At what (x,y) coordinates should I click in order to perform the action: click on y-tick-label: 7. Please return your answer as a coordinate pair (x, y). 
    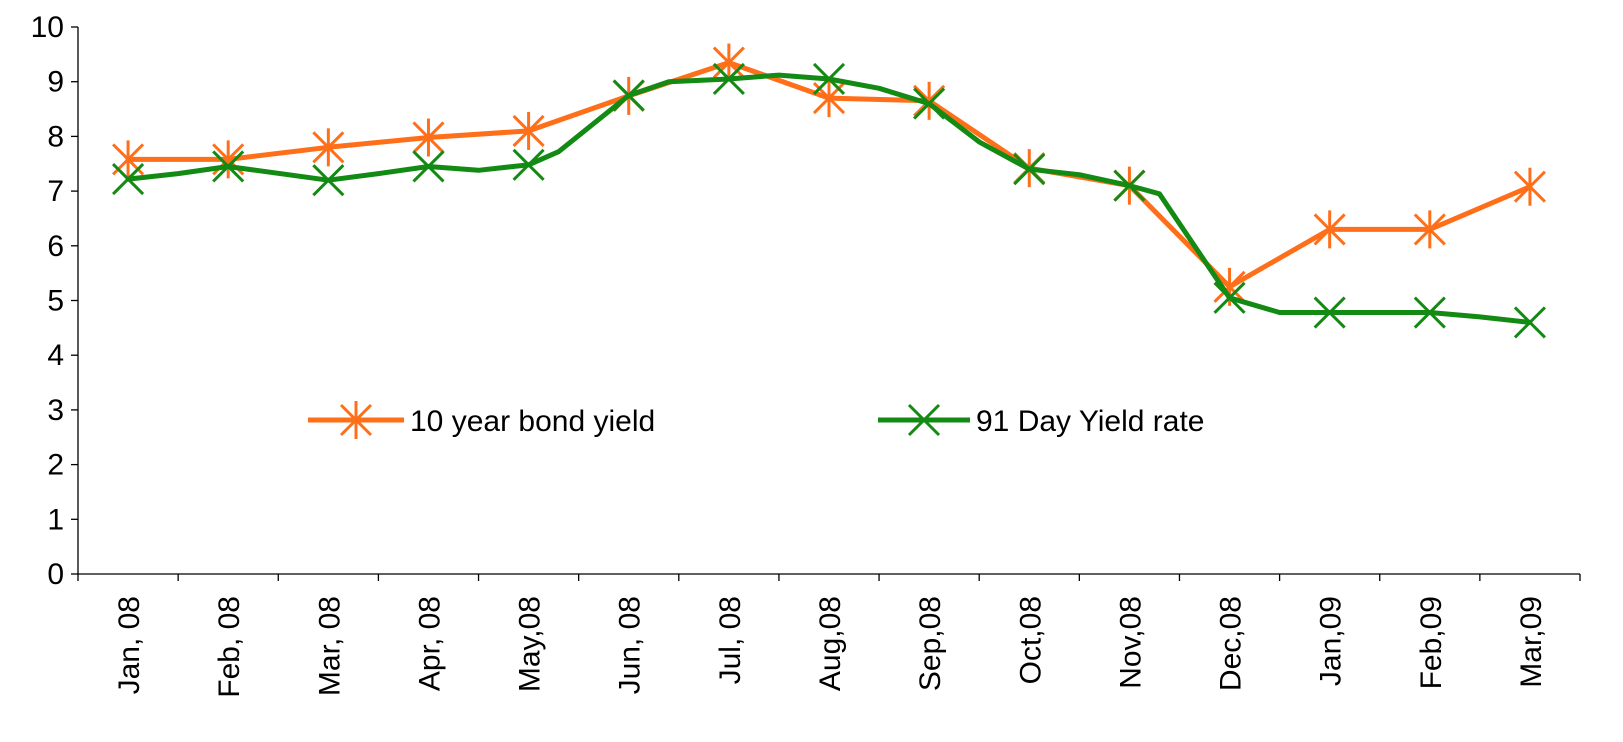
    Looking at the image, I should click on (55, 191).